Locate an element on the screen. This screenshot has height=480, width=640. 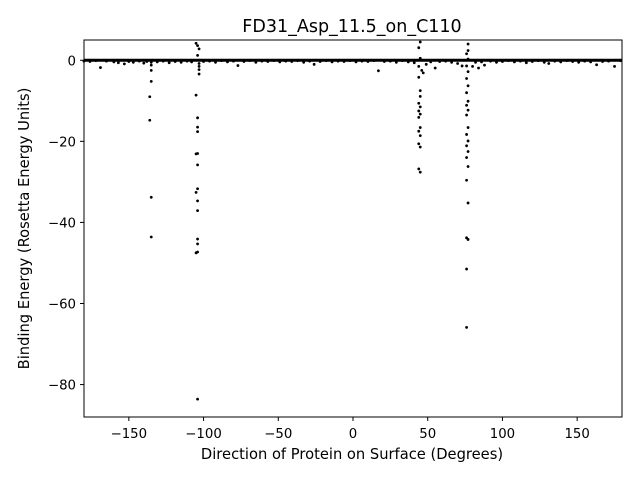
x-tick-label: 50 is located at coordinates (427, 434).